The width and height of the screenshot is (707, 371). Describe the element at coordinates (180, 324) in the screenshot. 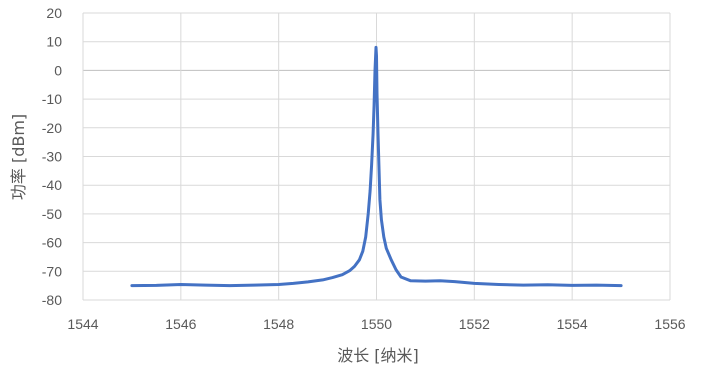

I see `x-tick-label: 1546` at that location.